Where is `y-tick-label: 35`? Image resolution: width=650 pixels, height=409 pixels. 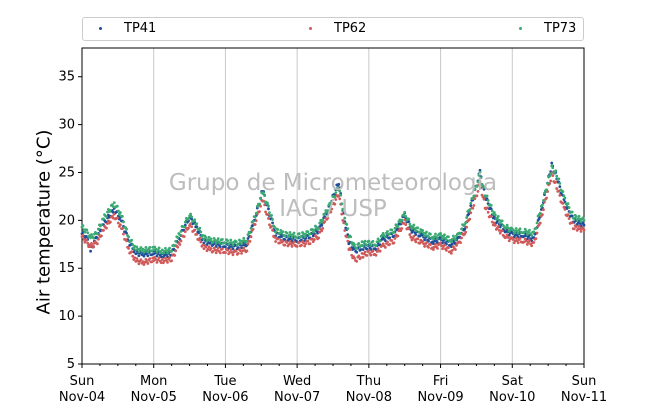
y-tick-label: 35 is located at coordinates (66, 77).